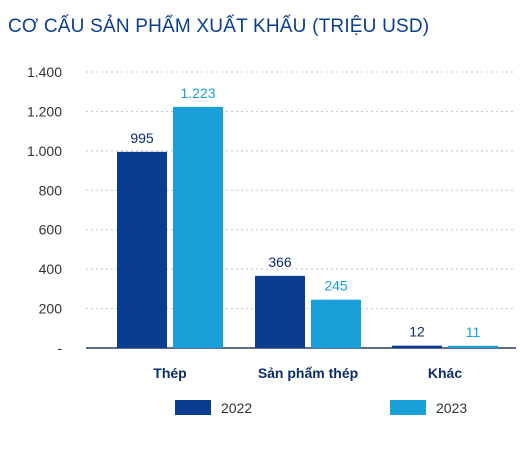  Describe the element at coordinates (408, 407) in the screenshot. I see `legend-swatch-2023` at that location.